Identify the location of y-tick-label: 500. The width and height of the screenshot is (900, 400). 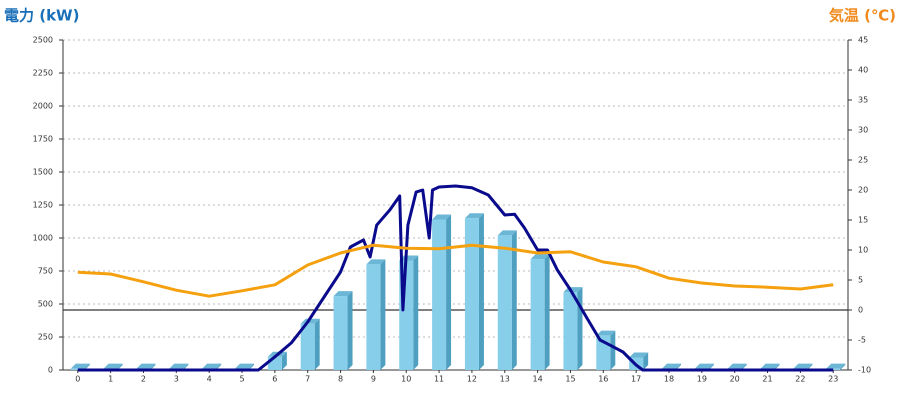
(45, 304).